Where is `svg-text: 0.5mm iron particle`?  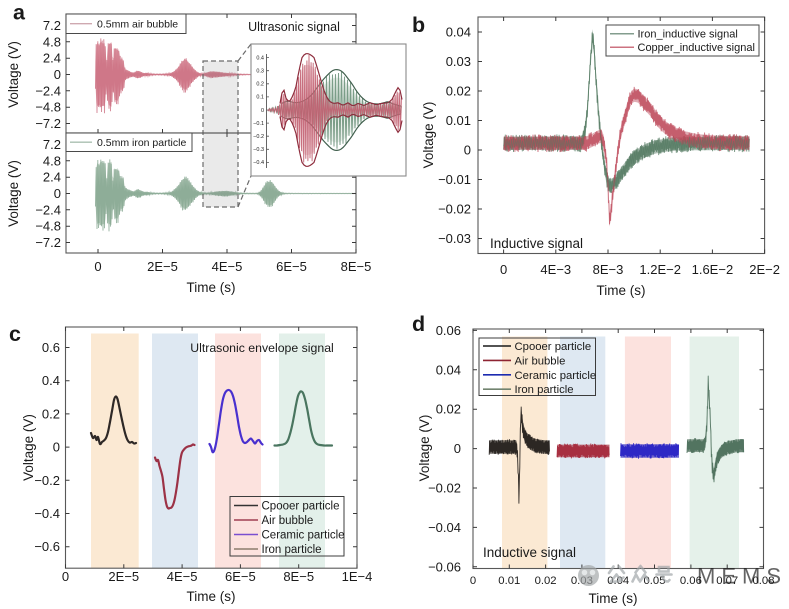
svg-text: 0.5mm iron particle is located at coordinates (141, 143).